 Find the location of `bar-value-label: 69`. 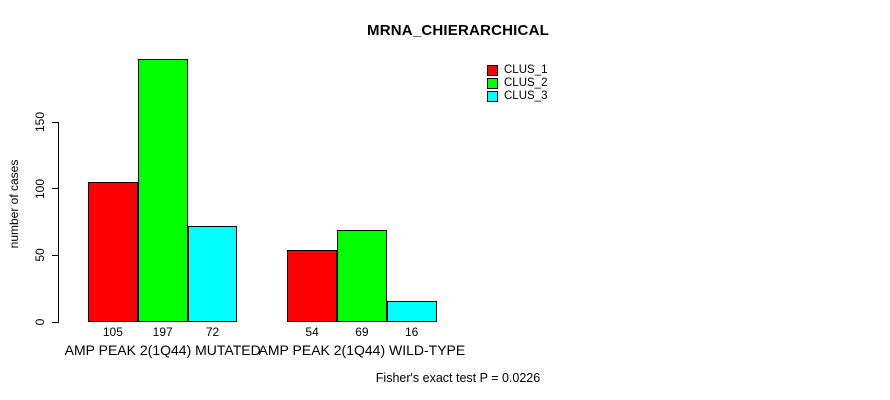

bar-value-label: 69 is located at coordinates (362, 332).